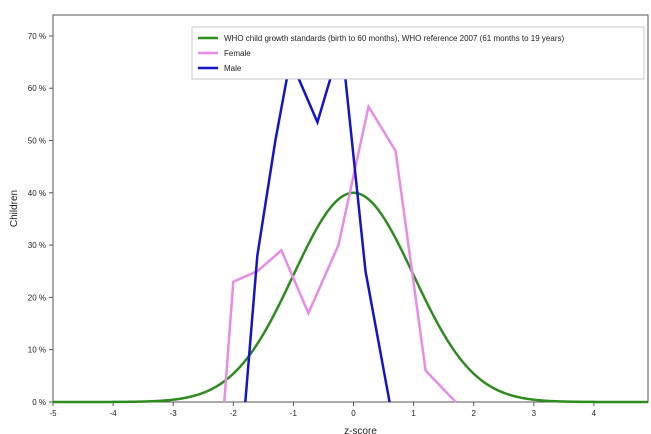 The image size is (651, 434). What do you see at coordinates (473, 413) in the screenshot?
I see `x-tick-label: 2` at bounding box center [473, 413].